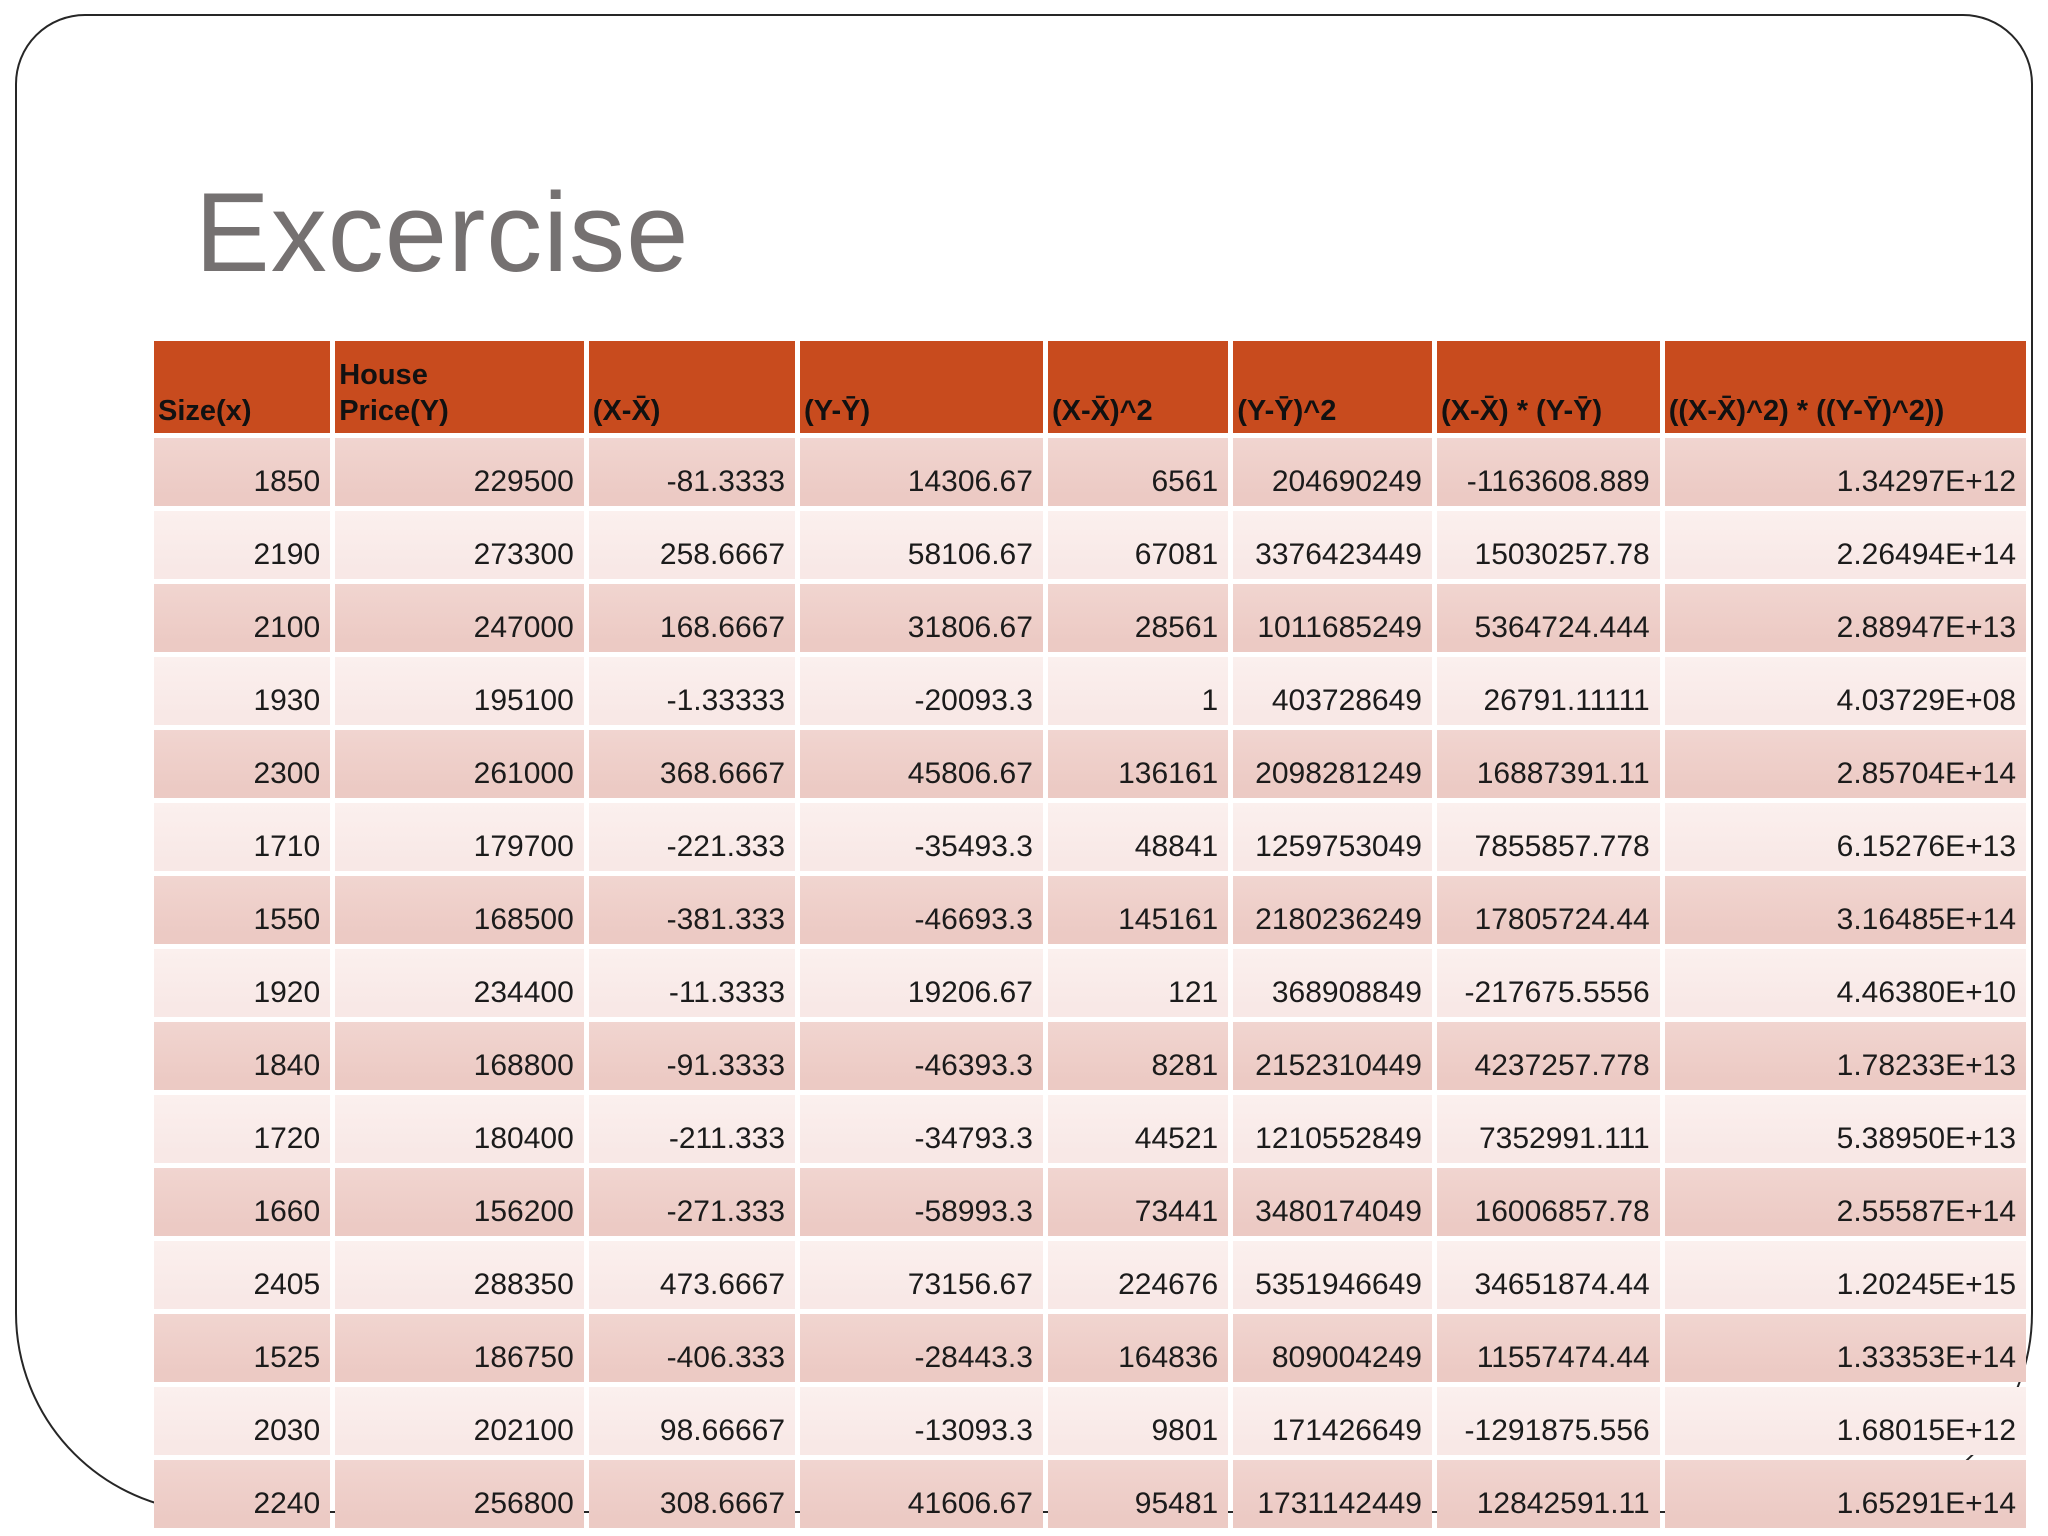  Describe the element at coordinates (459, 472) in the screenshot. I see `table-cell: 229500` at that location.